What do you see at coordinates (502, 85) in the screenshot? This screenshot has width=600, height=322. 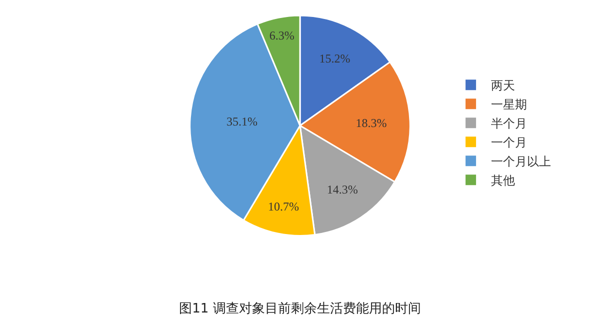 I see `legend-label: 两天` at bounding box center [502, 85].